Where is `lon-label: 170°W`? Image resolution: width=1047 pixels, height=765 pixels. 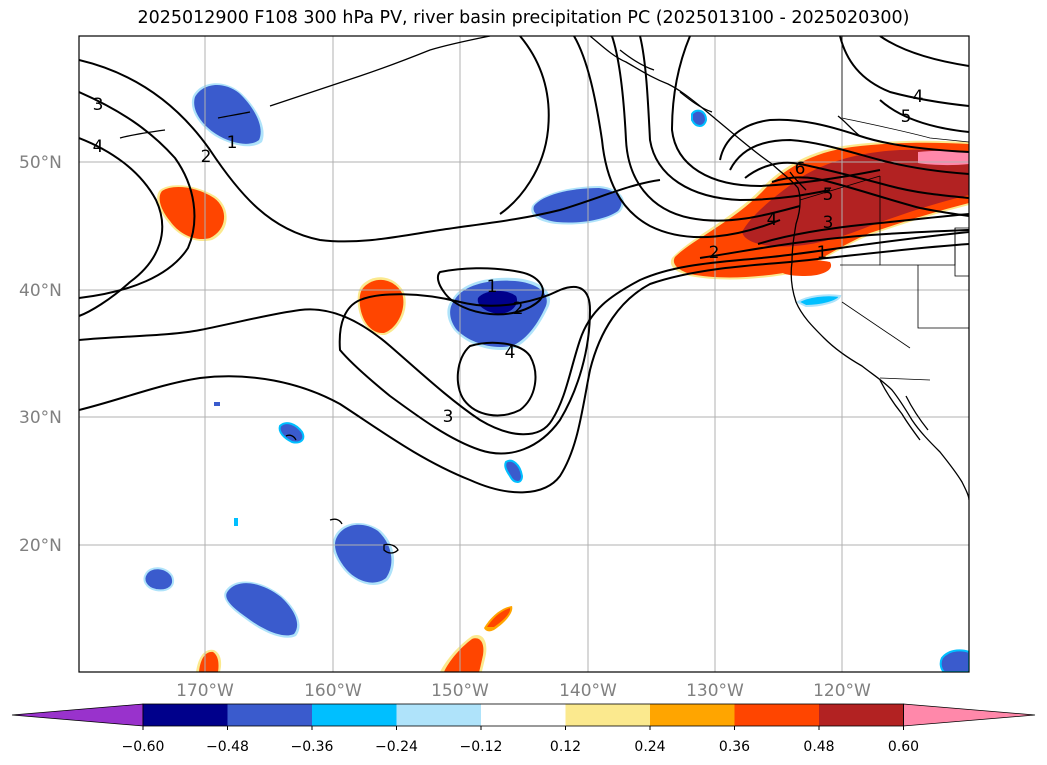
lon-label: 170°W is located at coordinates (205, 691).